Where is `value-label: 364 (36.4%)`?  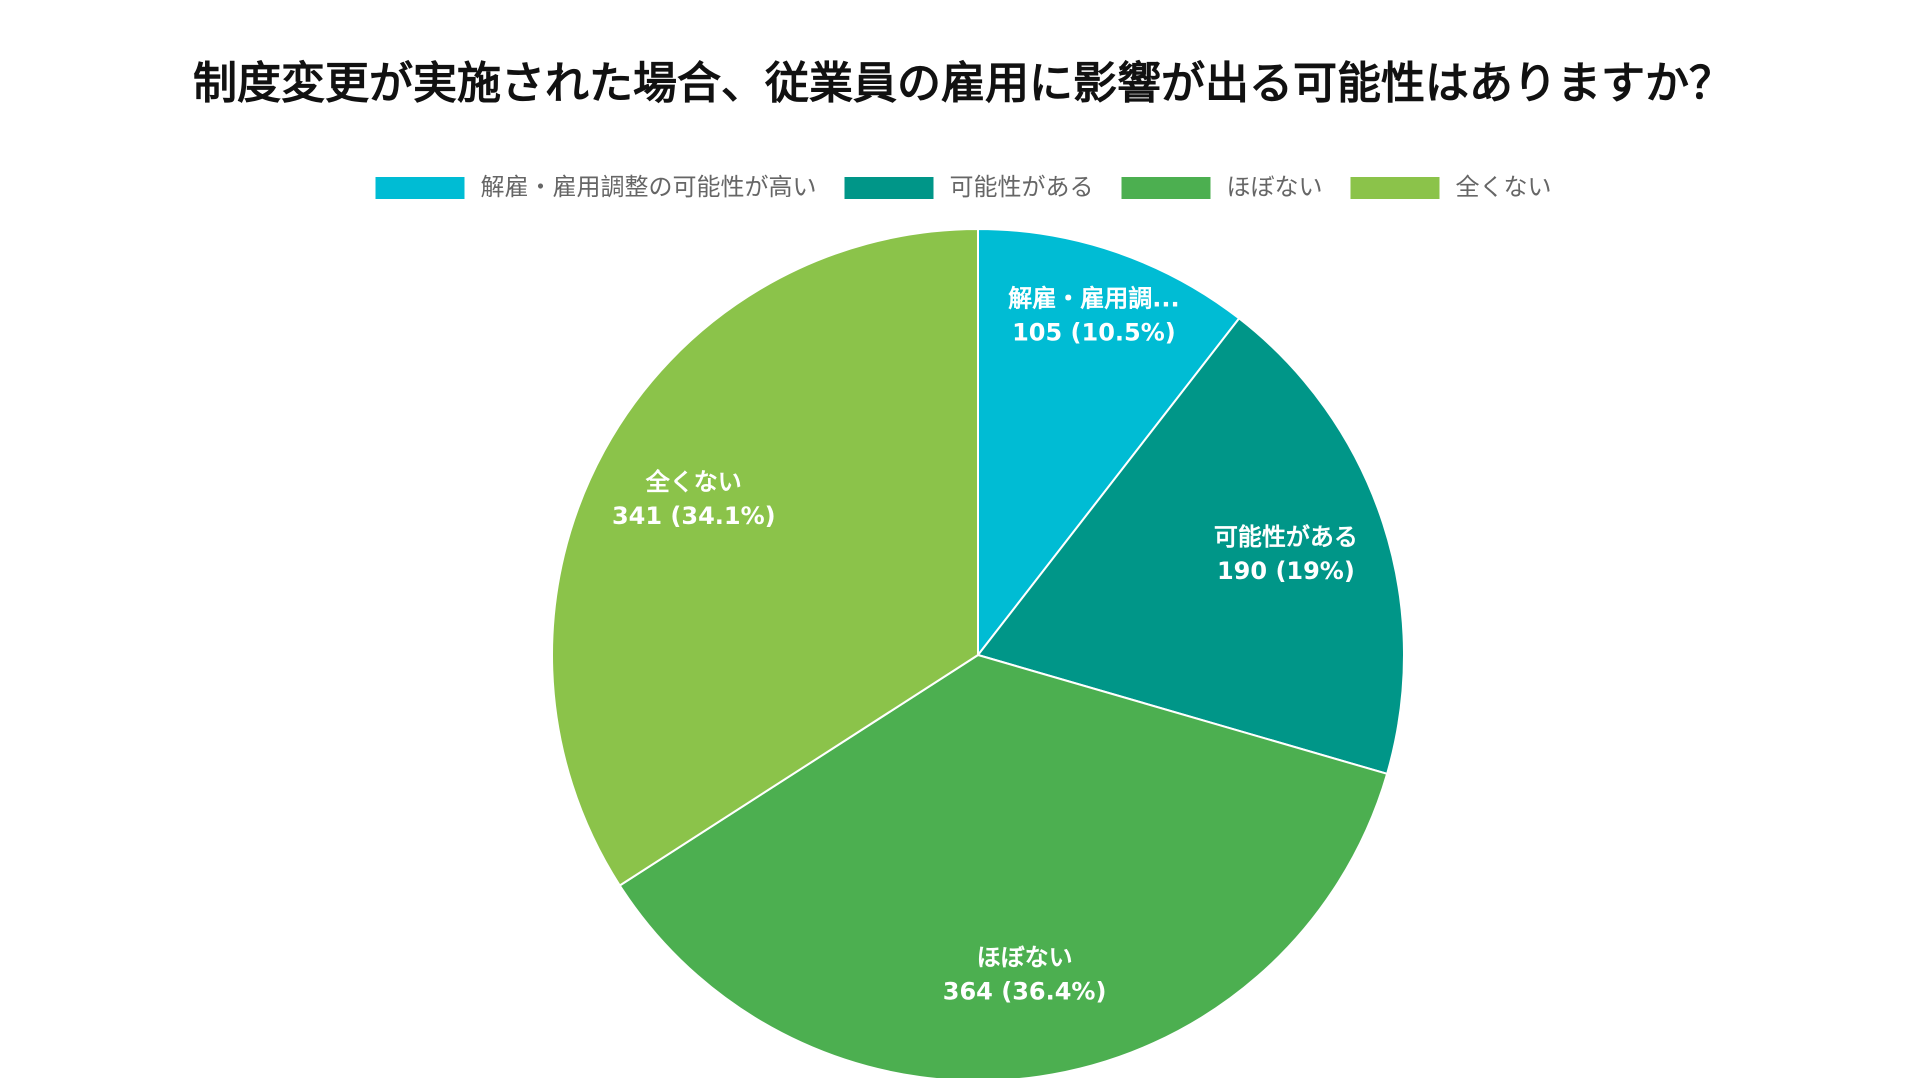
value-label: 364 (36.4%) is located at coordinates (1025, 991).